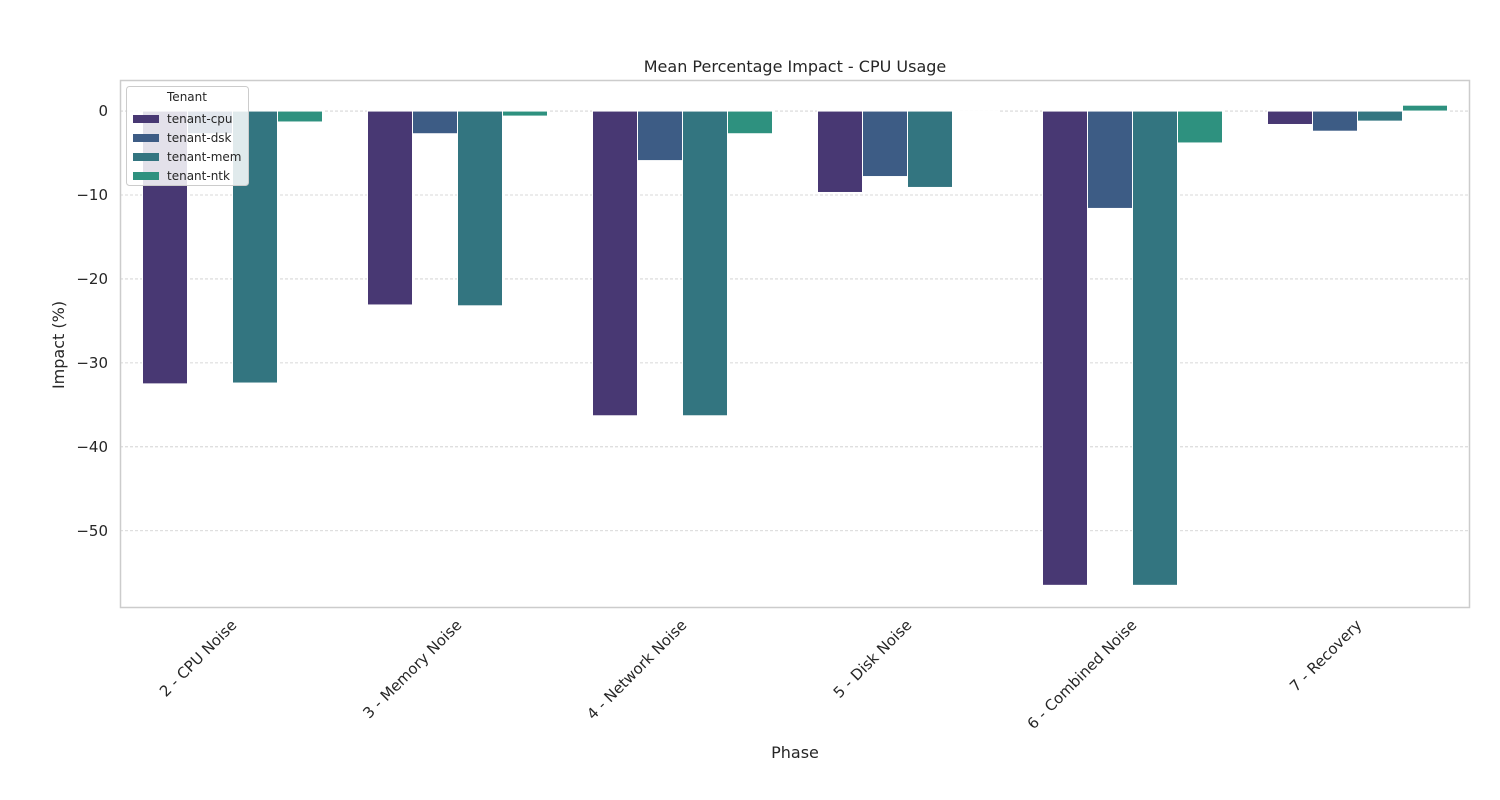 The height and width of the screenshot is (800, 1500). Describe the element at coordinates (636, 669) in the screenshot. I see `x-tick-label: 4 - Network Noise` at that location.